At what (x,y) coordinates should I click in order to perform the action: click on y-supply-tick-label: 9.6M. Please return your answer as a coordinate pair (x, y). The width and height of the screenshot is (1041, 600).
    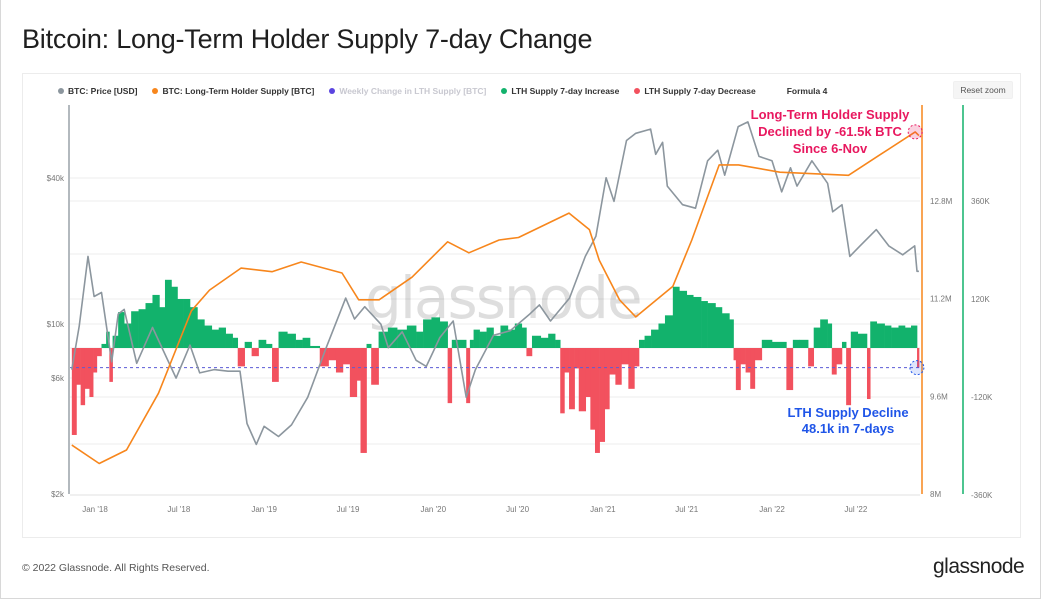
    Looking at the image, I should click on (939, 396).